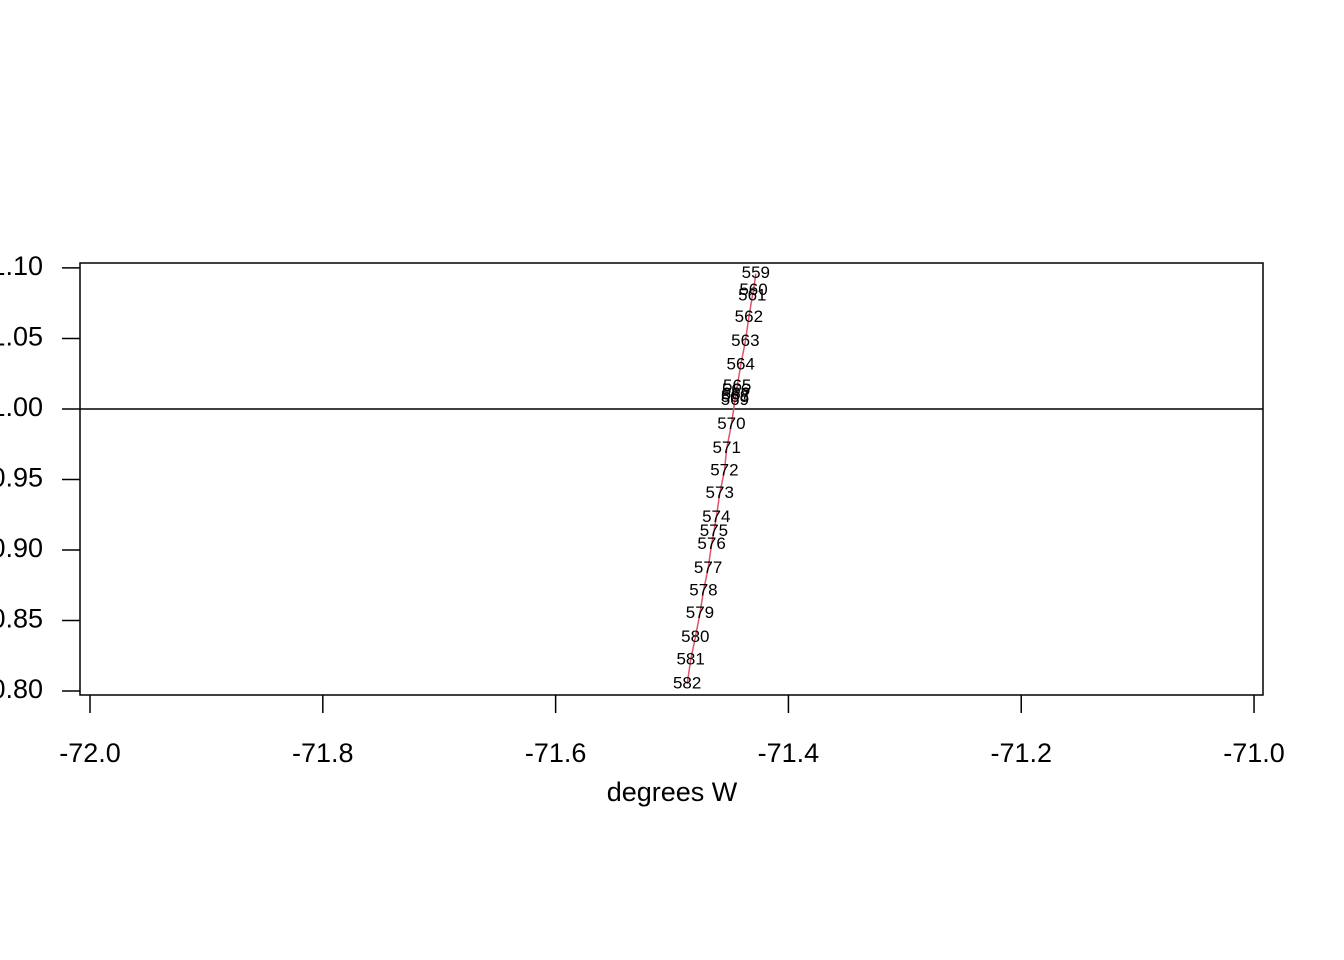  Describe the element at coordinates (711, 543) in the screenshot. I see `point-label: 576` at that location.